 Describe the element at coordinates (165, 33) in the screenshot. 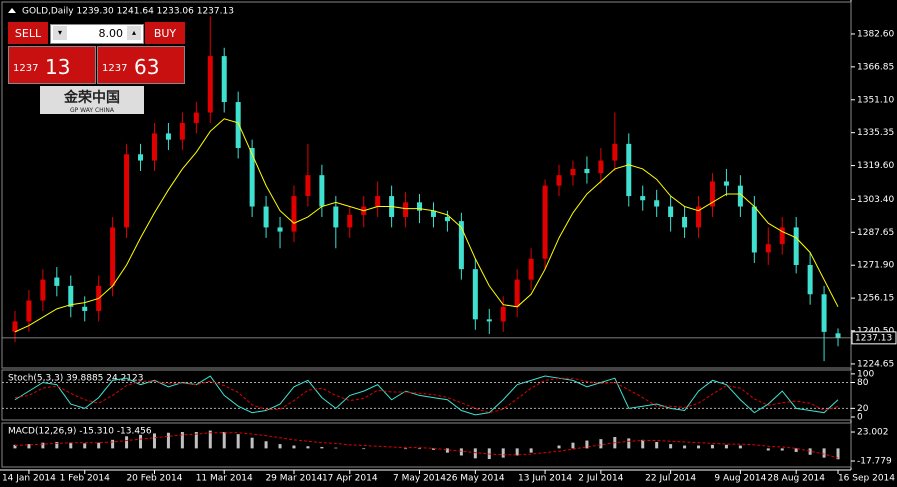

I see `buy-button: BUY` at that location.